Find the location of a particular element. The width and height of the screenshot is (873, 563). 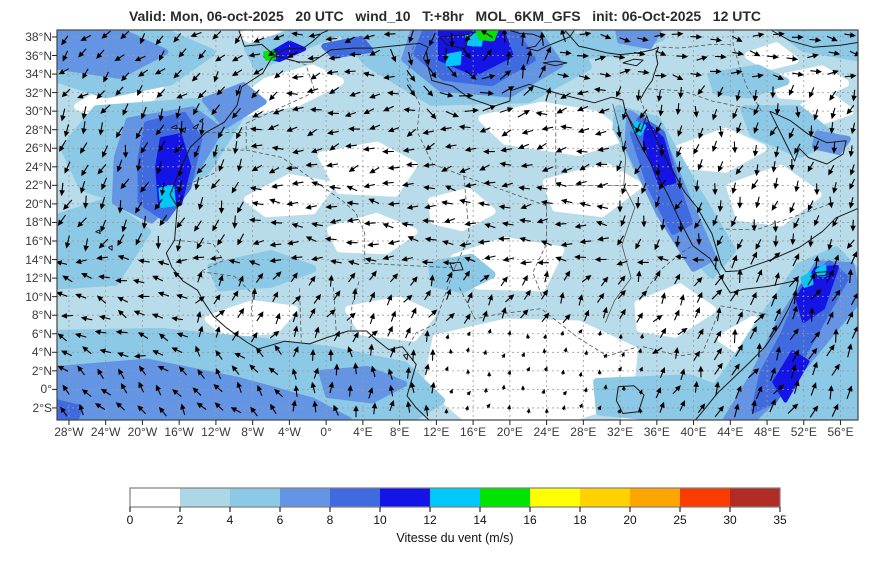

lon-tick-label: 8°E is located at coordinates (399, 432).